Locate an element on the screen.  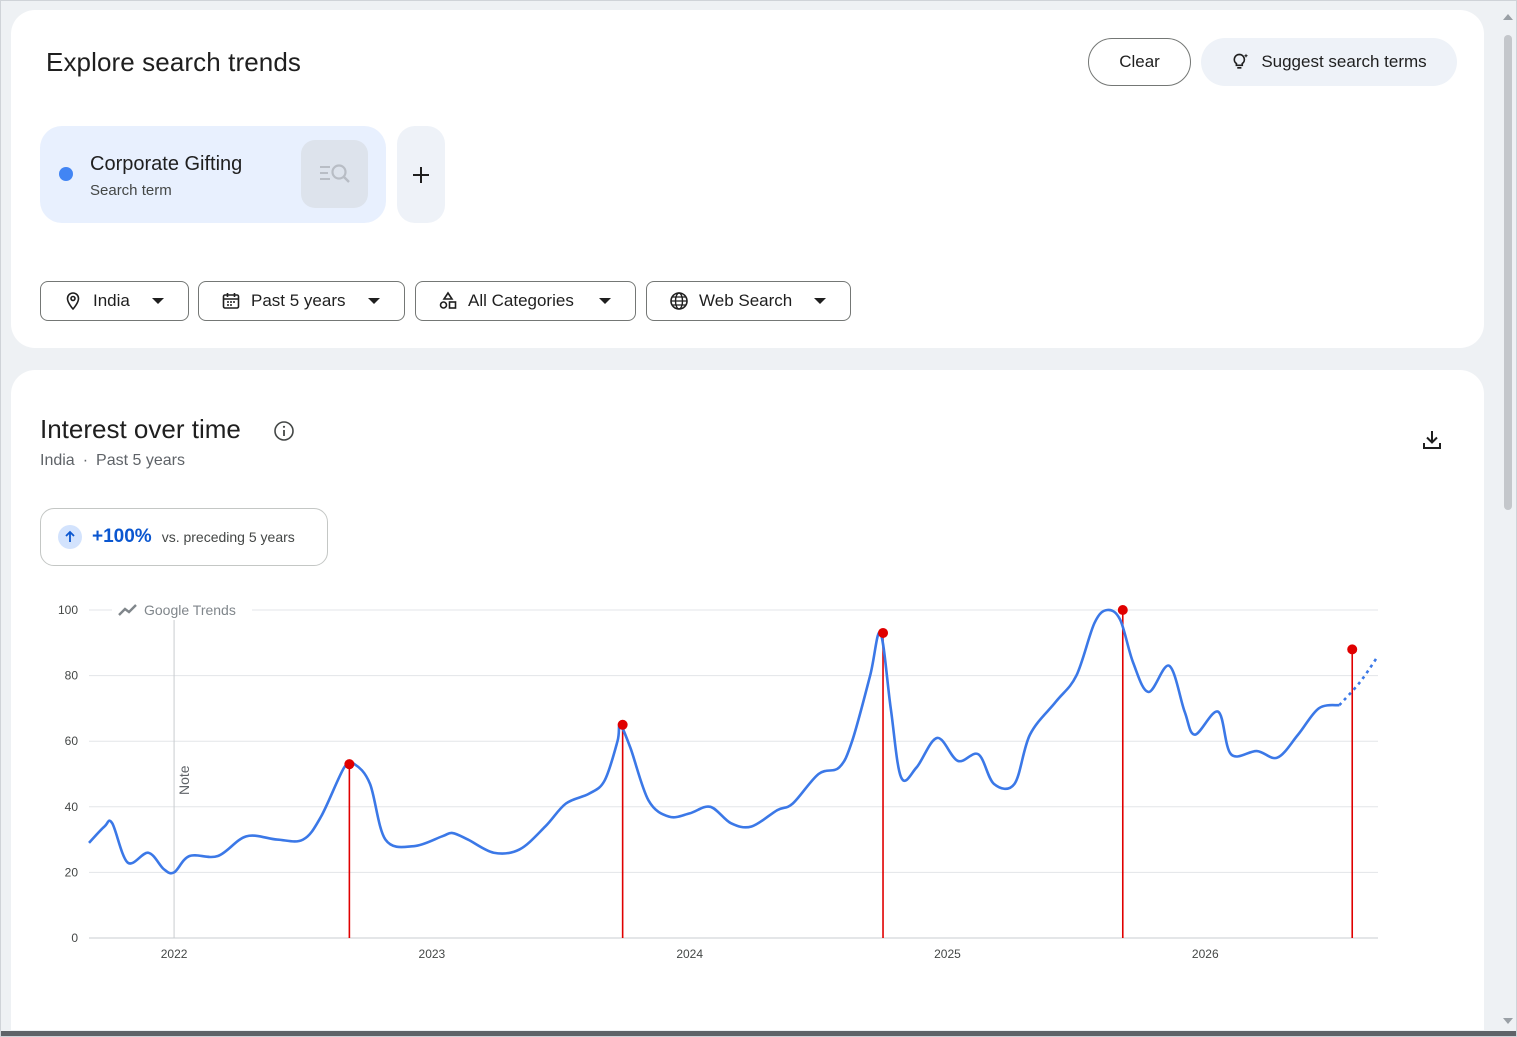
change-value: +100% is located at coordinates (122, 536).